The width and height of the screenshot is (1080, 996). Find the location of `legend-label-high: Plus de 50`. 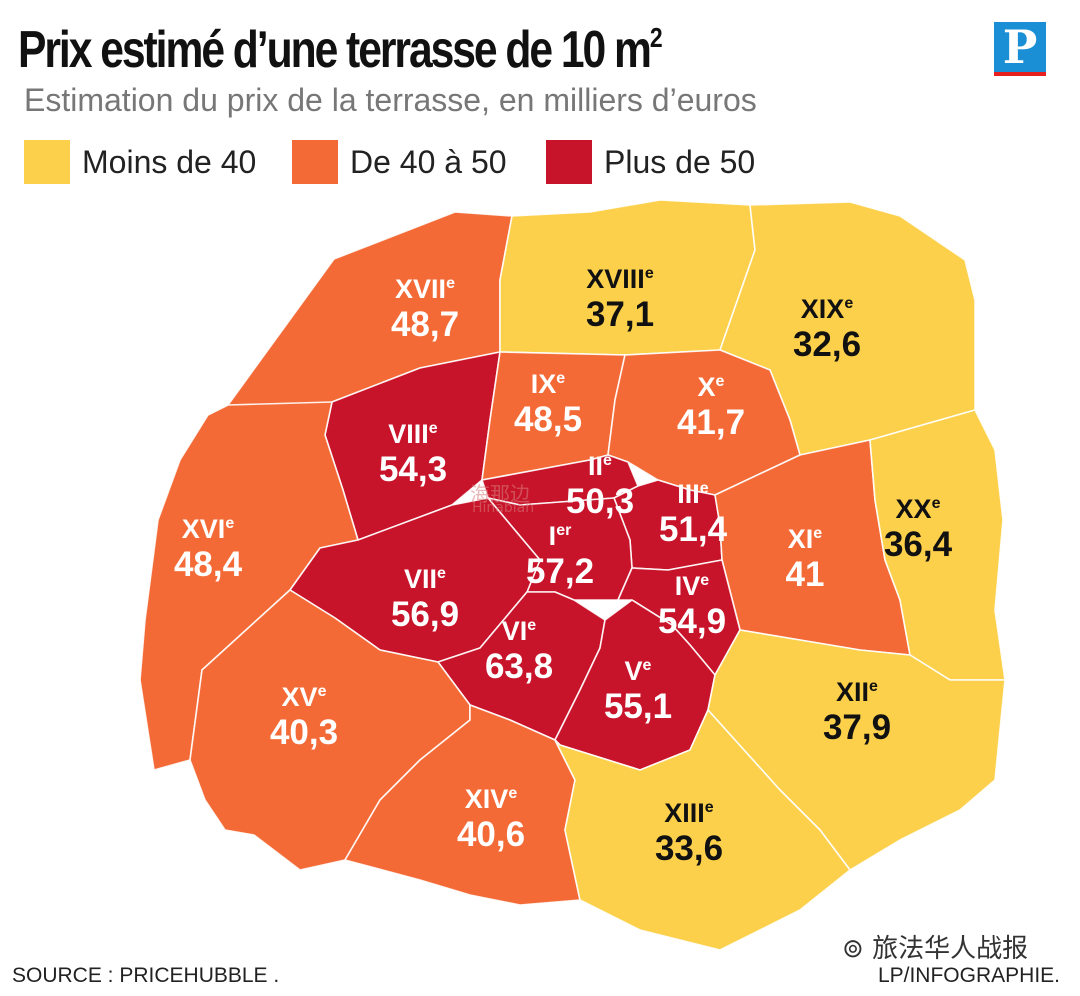

legend-label-high: Plus de 50 is located at coordinates (680, 162).